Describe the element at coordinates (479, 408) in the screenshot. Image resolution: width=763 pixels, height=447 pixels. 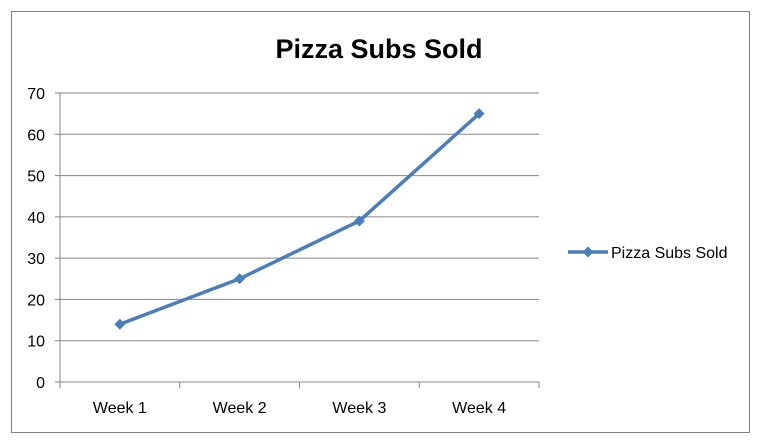
I see `x-tick-label: Week 4` at that location.